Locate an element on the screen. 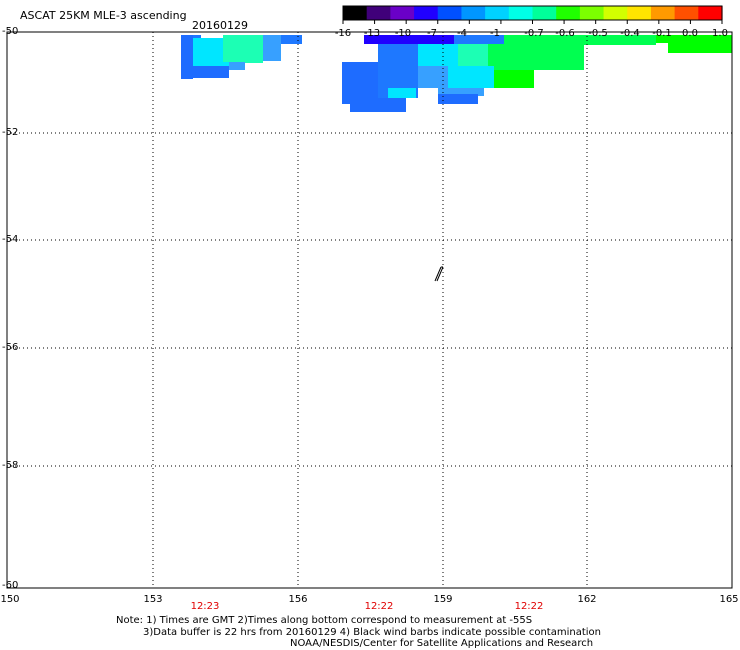 The width and height of the screenshot is (740, 650). lon-label: 153 is located at coordinates (153, 599).